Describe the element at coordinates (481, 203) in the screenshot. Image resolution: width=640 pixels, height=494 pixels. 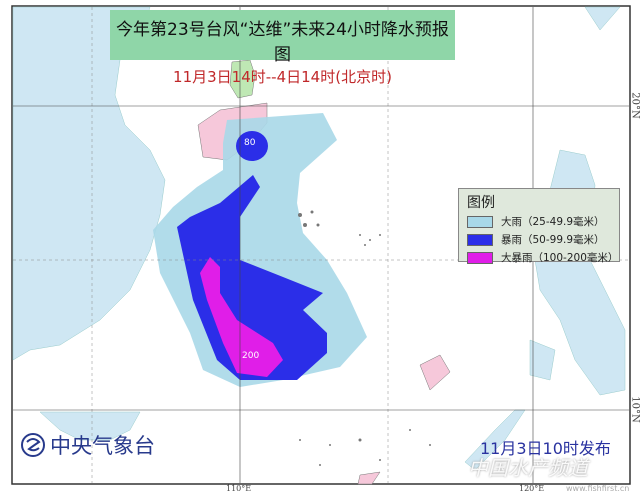
I see `legend-title: 图例` at that location.